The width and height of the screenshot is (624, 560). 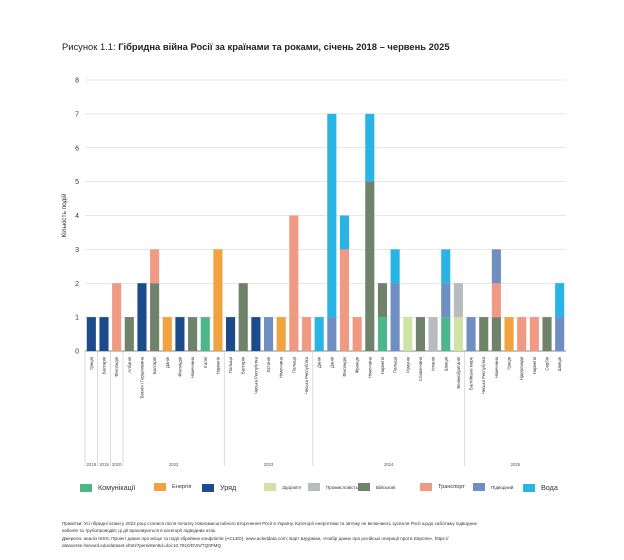 I want to click on x-tick-label: Албанія, so click(x=129, y=364).